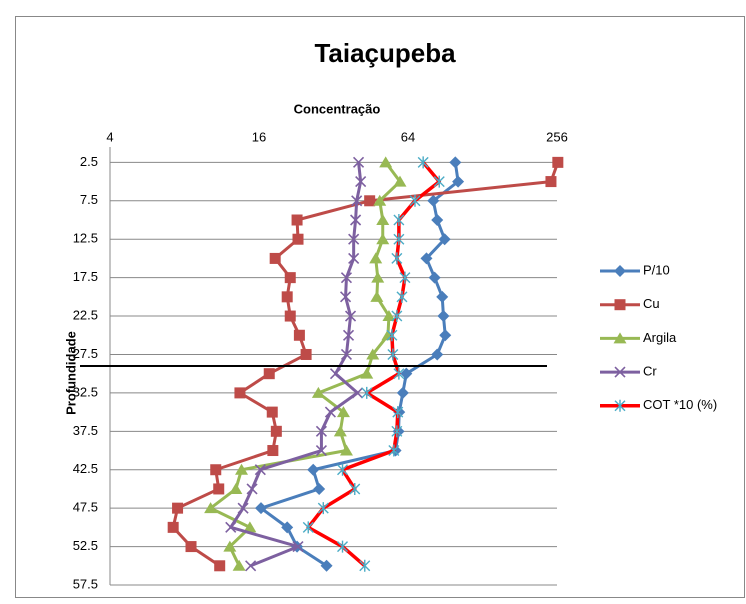  What do you see at coordinates (259, 136) in the screenshot?
I see `x-tick-label: 16` at bounding box center [259, 136].